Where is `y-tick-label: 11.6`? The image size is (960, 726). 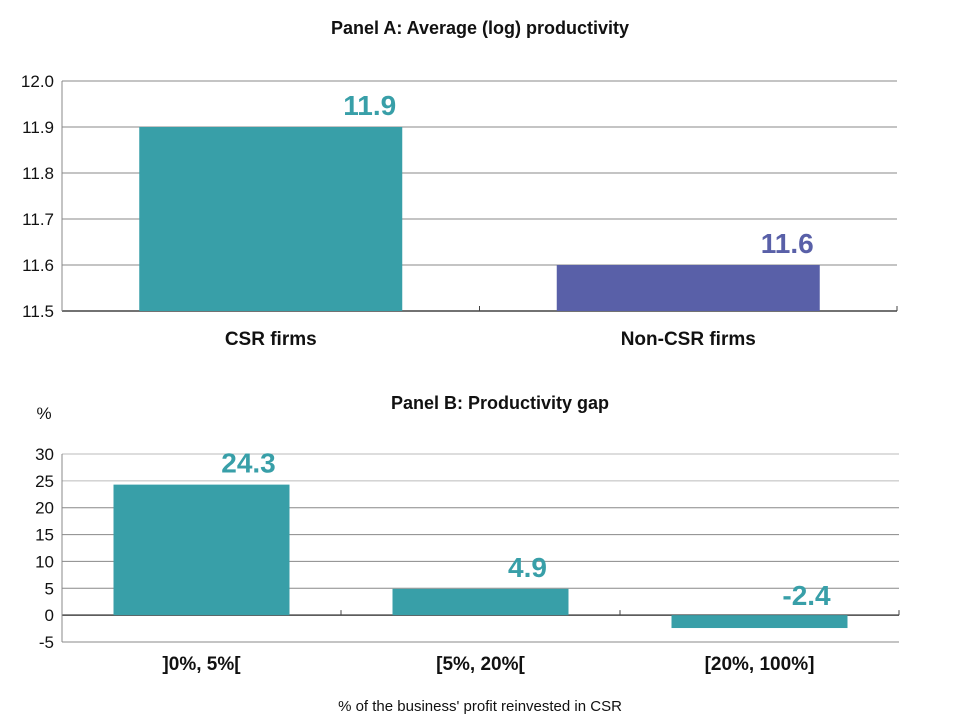 y-tick-label: 11.6 is located at coordinates (38, 265).